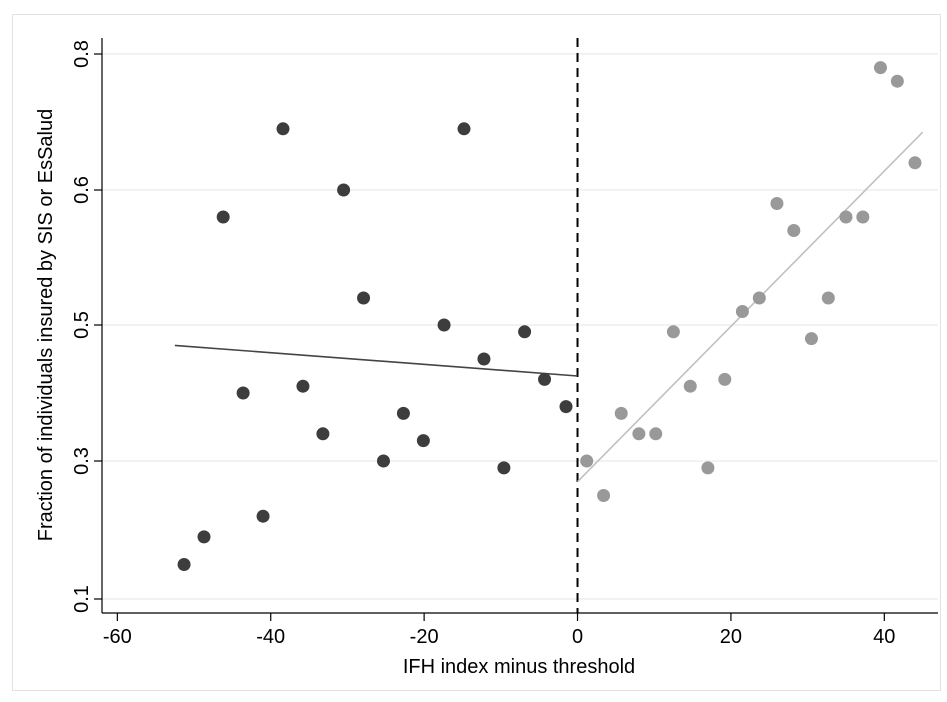 Image resolution: width=947 pixels, height=702 pixels. What do you see at coordinates (82, 54) in the screenshot?
I see `y-tick-label: 0.8` at bounding box center [82, 54].